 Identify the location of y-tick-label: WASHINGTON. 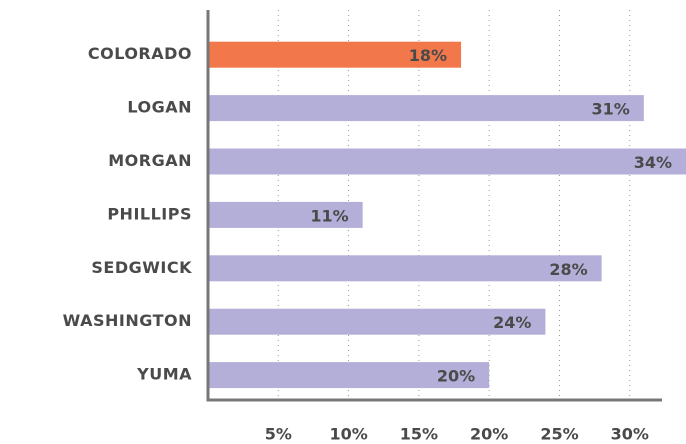
(127, 320).